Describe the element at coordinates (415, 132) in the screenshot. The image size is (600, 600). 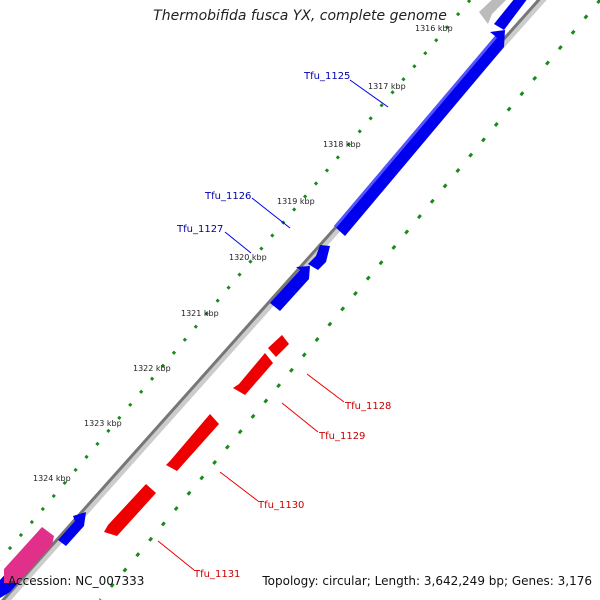
I see `gene-Tfu_1125-shade` at that location.